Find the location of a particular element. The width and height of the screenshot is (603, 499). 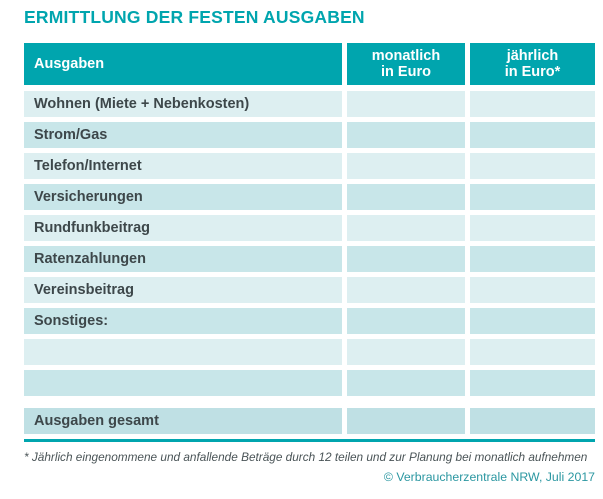

header-cell-yearly: jährlich in Euro* is located at coordinates (532, 64).